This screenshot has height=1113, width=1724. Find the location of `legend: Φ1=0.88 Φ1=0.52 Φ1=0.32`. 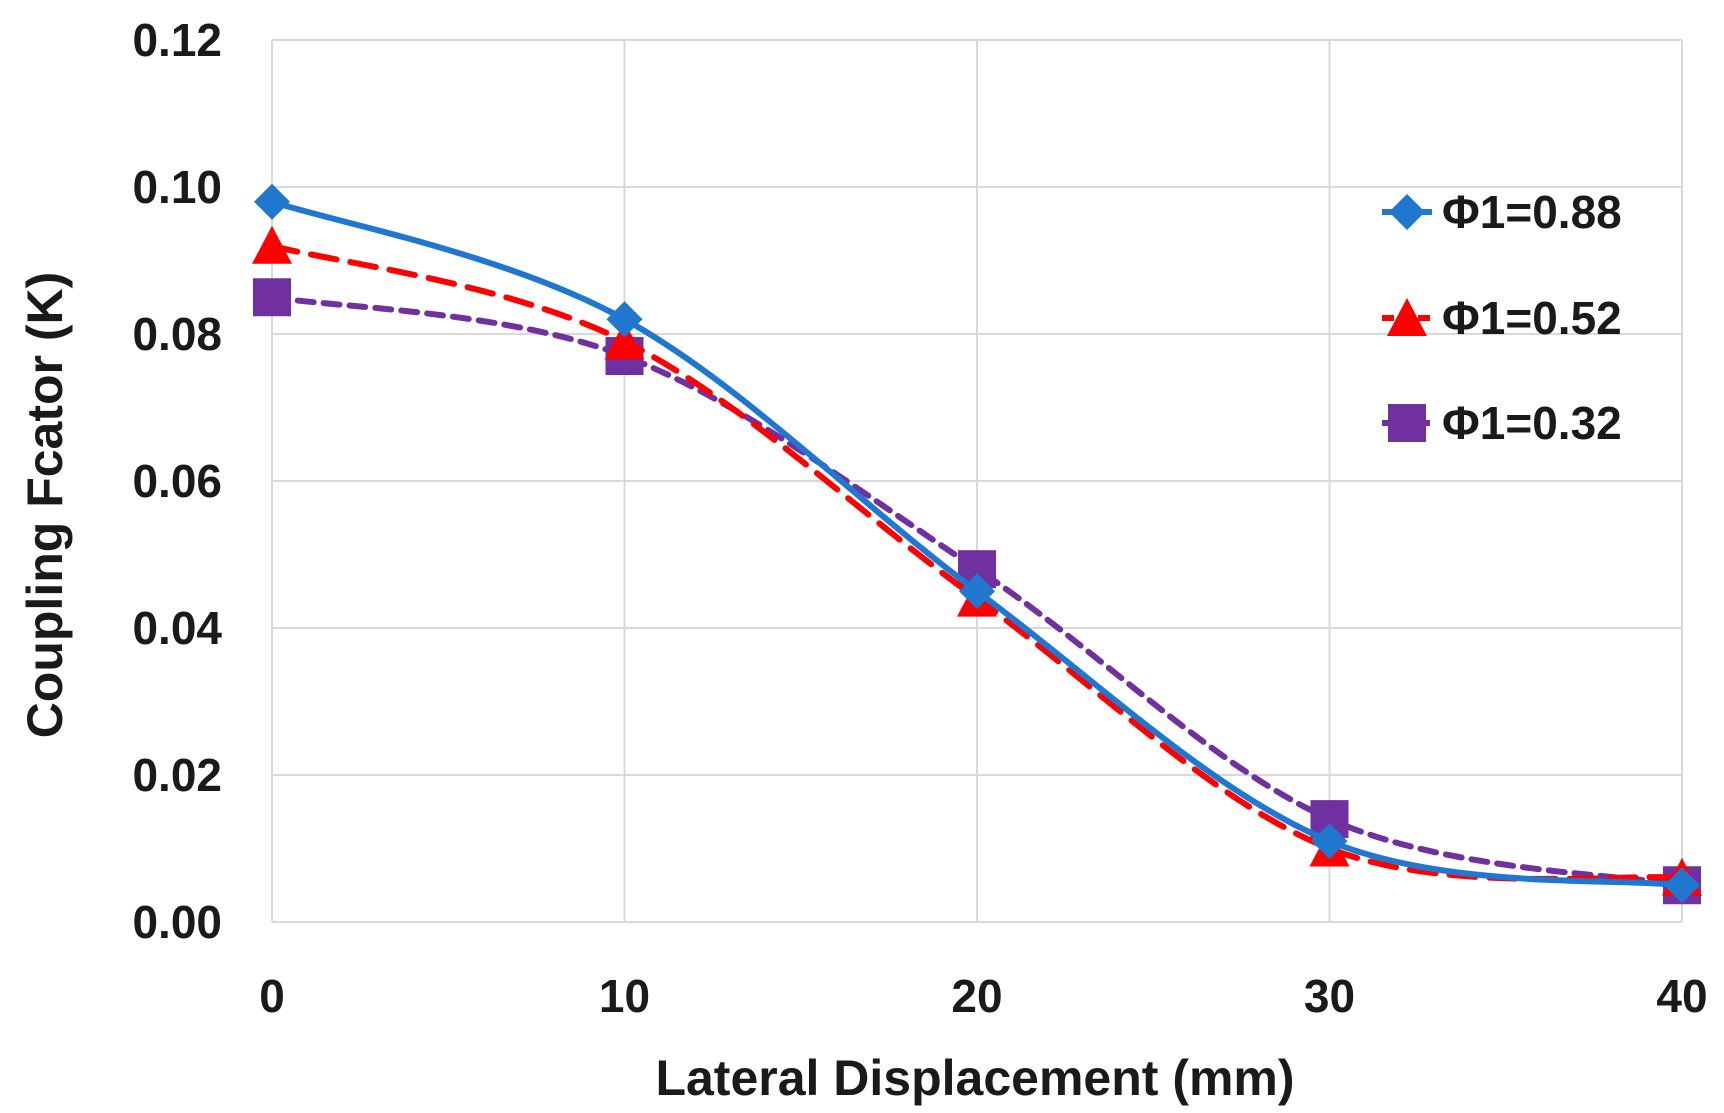

legend: Φ1=0.88 Φ1=0.52 Φ1=0.32 is located at coordinates (1502, 317).